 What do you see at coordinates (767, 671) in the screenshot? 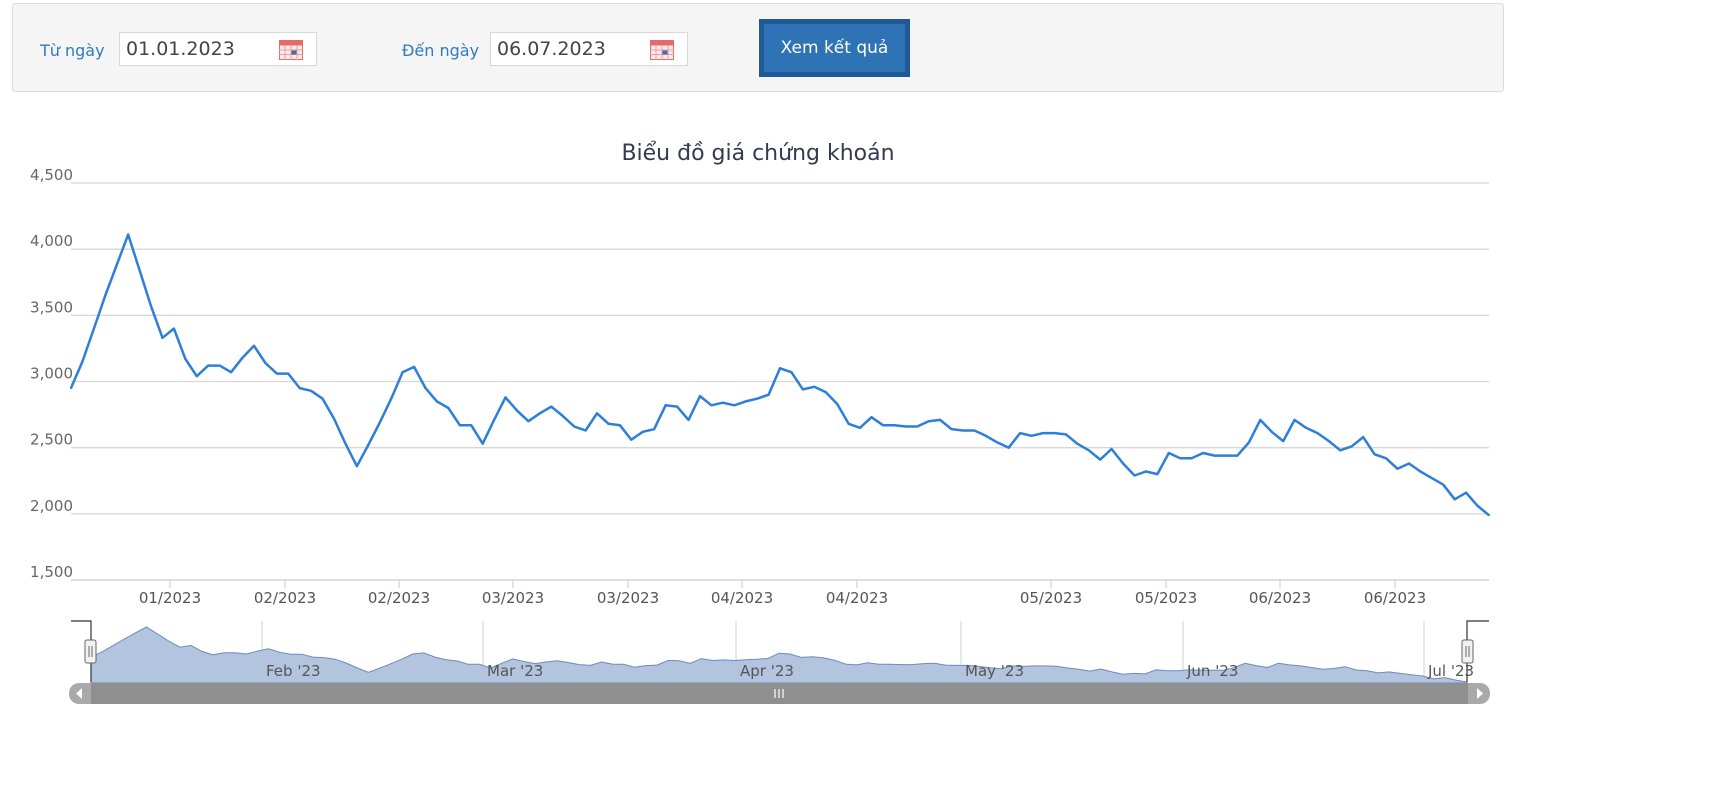
I see `navigator-label: Apr '23` at bounding box center [767, 671].